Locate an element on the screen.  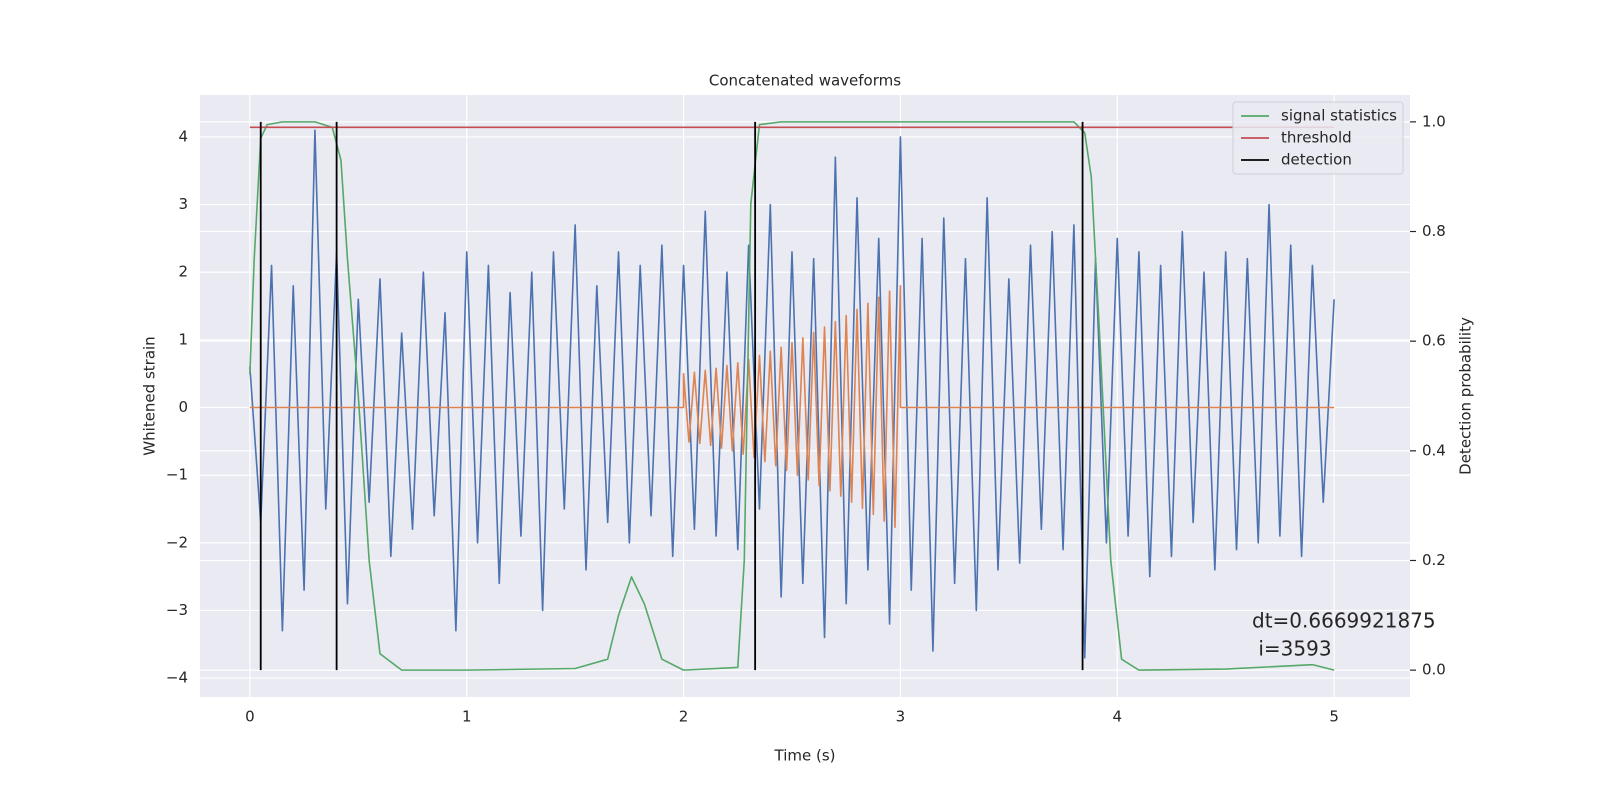
y-tick-label: 1 is located at coordinates (183, 339).